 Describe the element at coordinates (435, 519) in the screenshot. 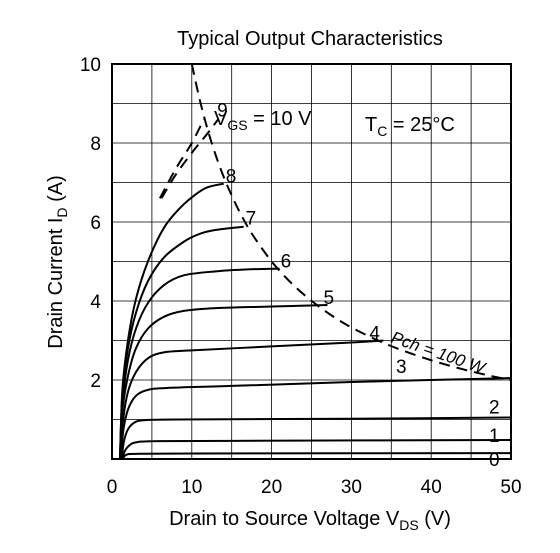

I see `x-axis-title-unit: (V)` at that location.